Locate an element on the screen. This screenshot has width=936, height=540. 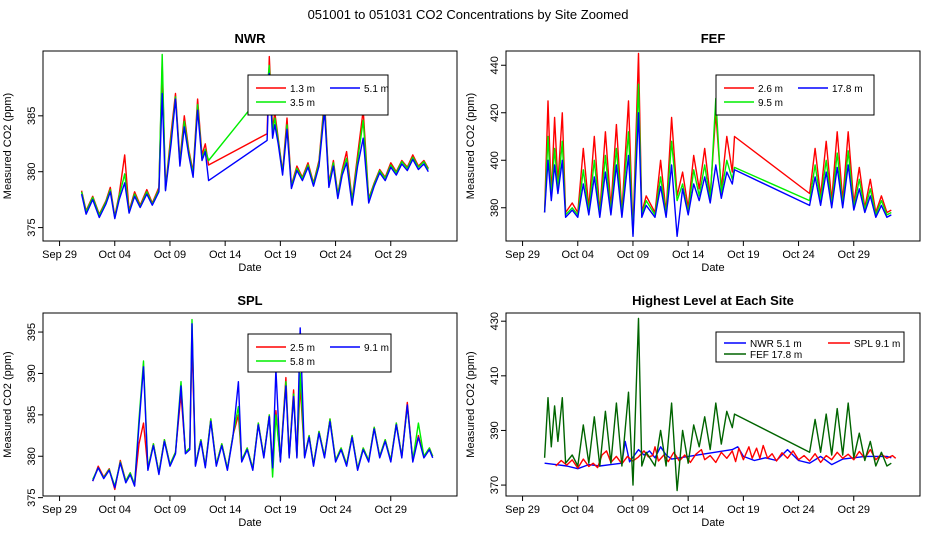
y-axis: 375 380 385 is located at coordinates (34, 172).